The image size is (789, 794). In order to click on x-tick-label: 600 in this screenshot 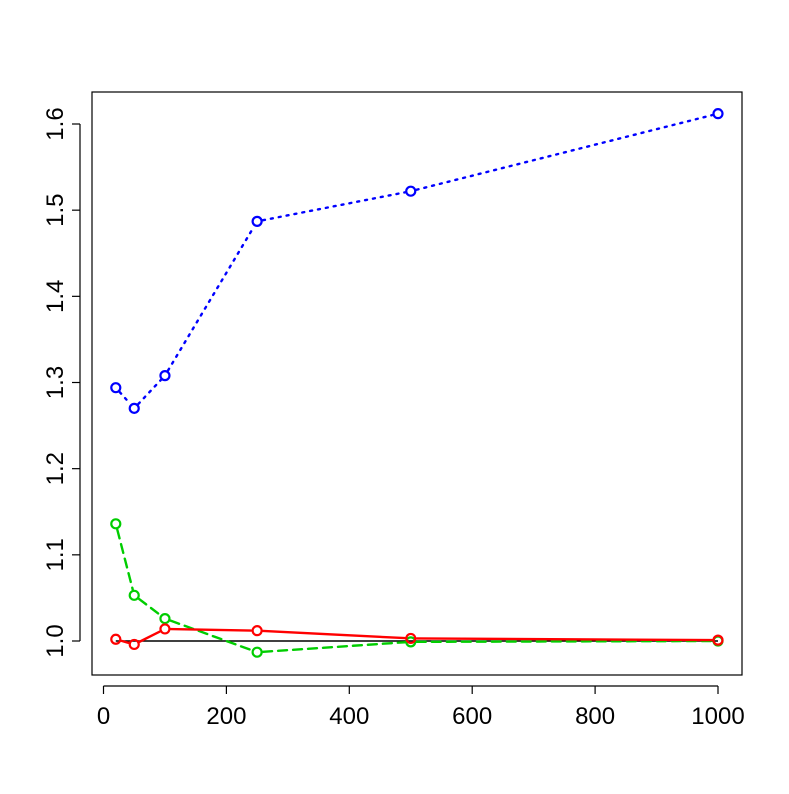, I will do `click(472, 716)`.